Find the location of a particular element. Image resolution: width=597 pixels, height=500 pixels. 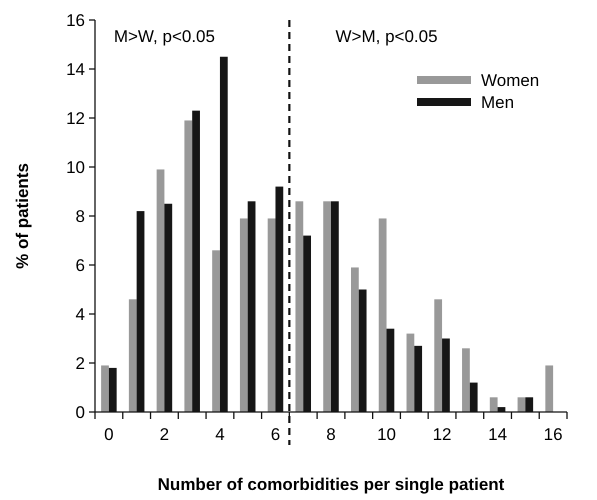

x-axis-title: Number of comorbidities per single patient is located at coordinates (331, 484).